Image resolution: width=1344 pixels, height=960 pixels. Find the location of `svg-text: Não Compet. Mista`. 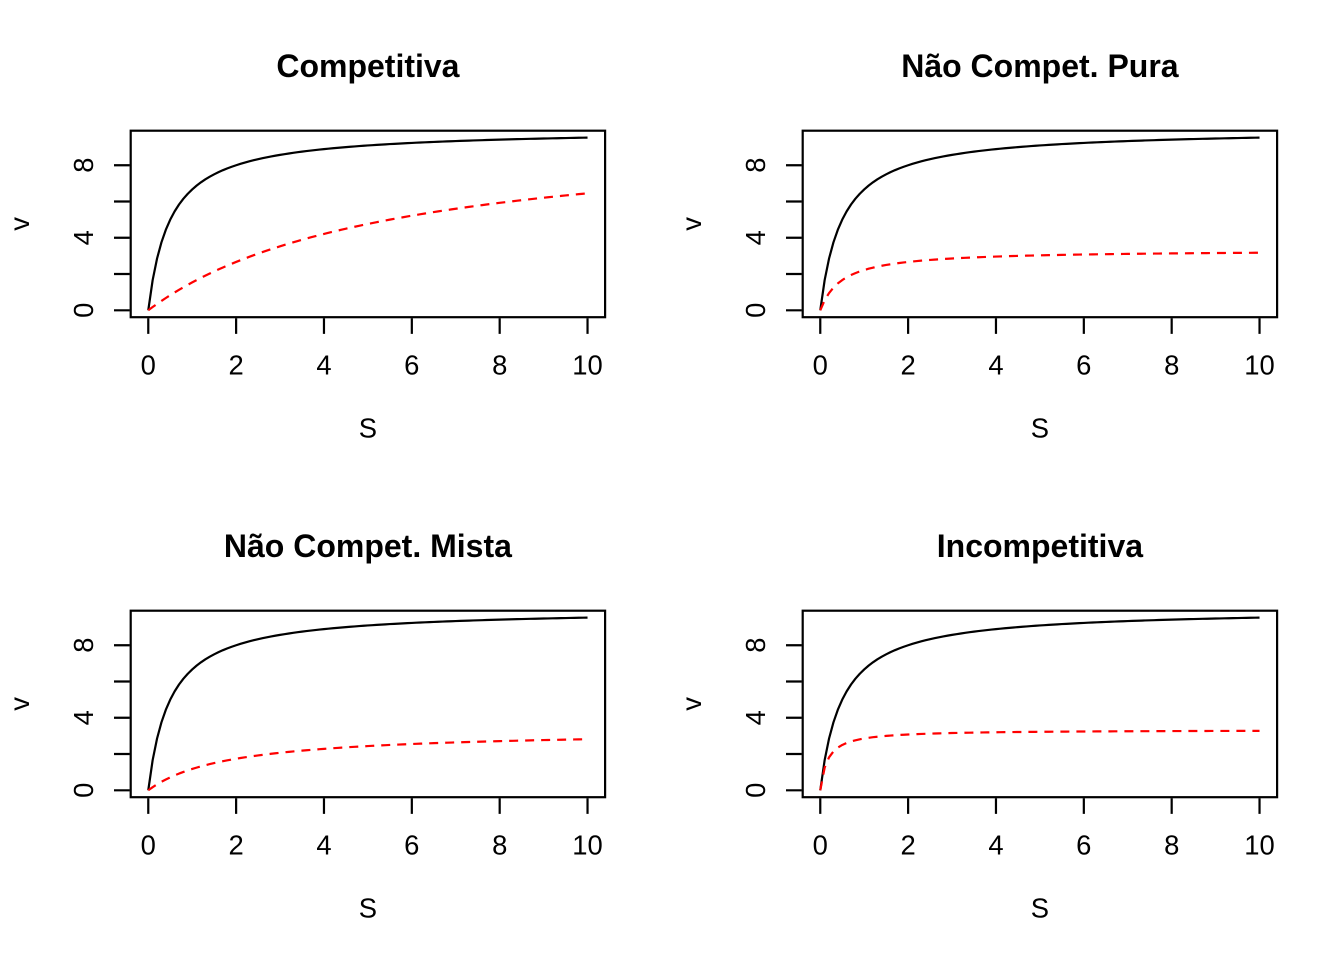

svg-text: Não Compet. Mista is located at coordinates (368, 546).